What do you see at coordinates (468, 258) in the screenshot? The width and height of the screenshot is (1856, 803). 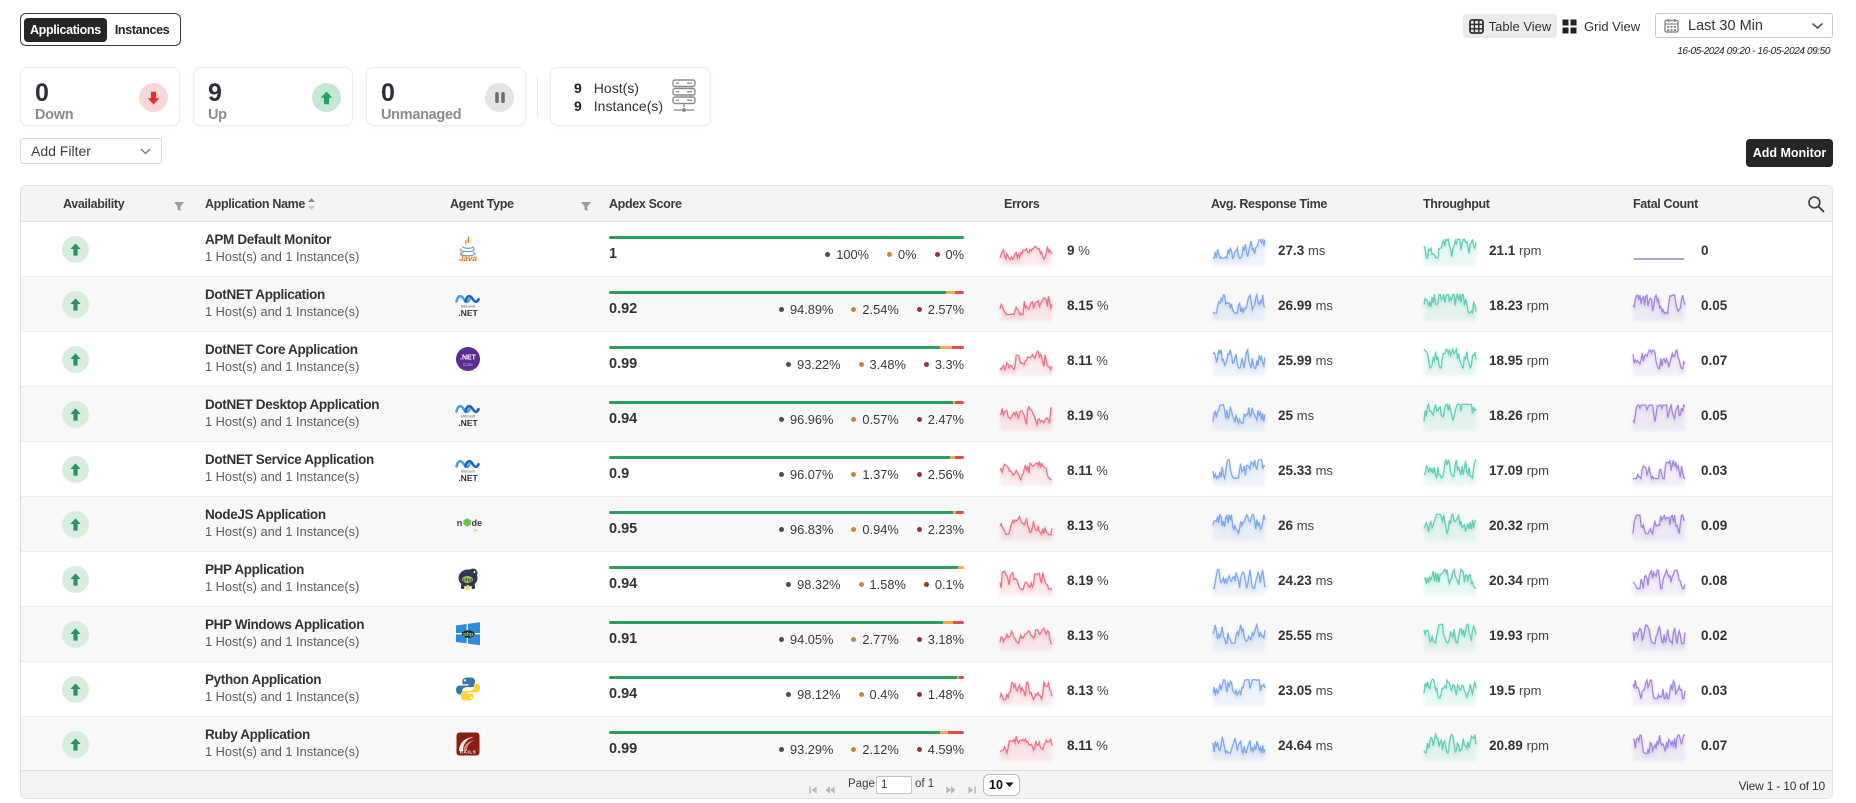 I see `svg-text: Java` at bounding box center [468, 258].